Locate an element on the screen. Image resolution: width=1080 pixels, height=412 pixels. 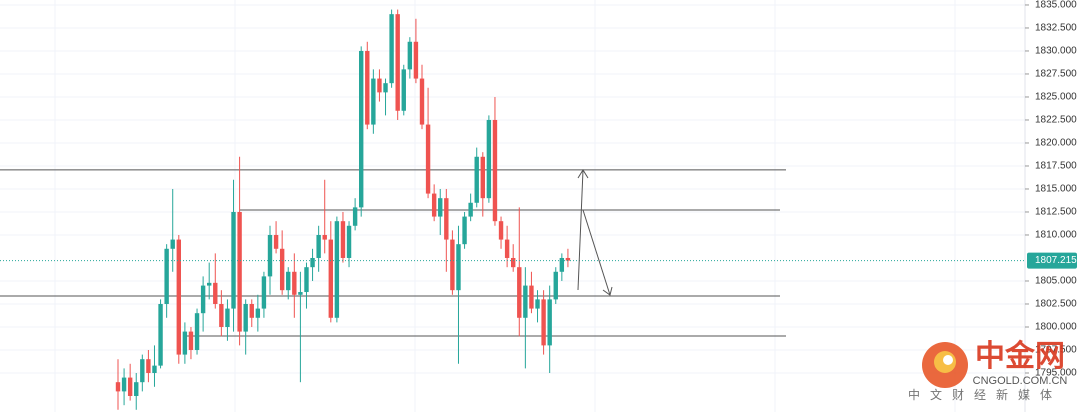
y-tick-label: 1805.000 is located at coordinates (1056, 281).